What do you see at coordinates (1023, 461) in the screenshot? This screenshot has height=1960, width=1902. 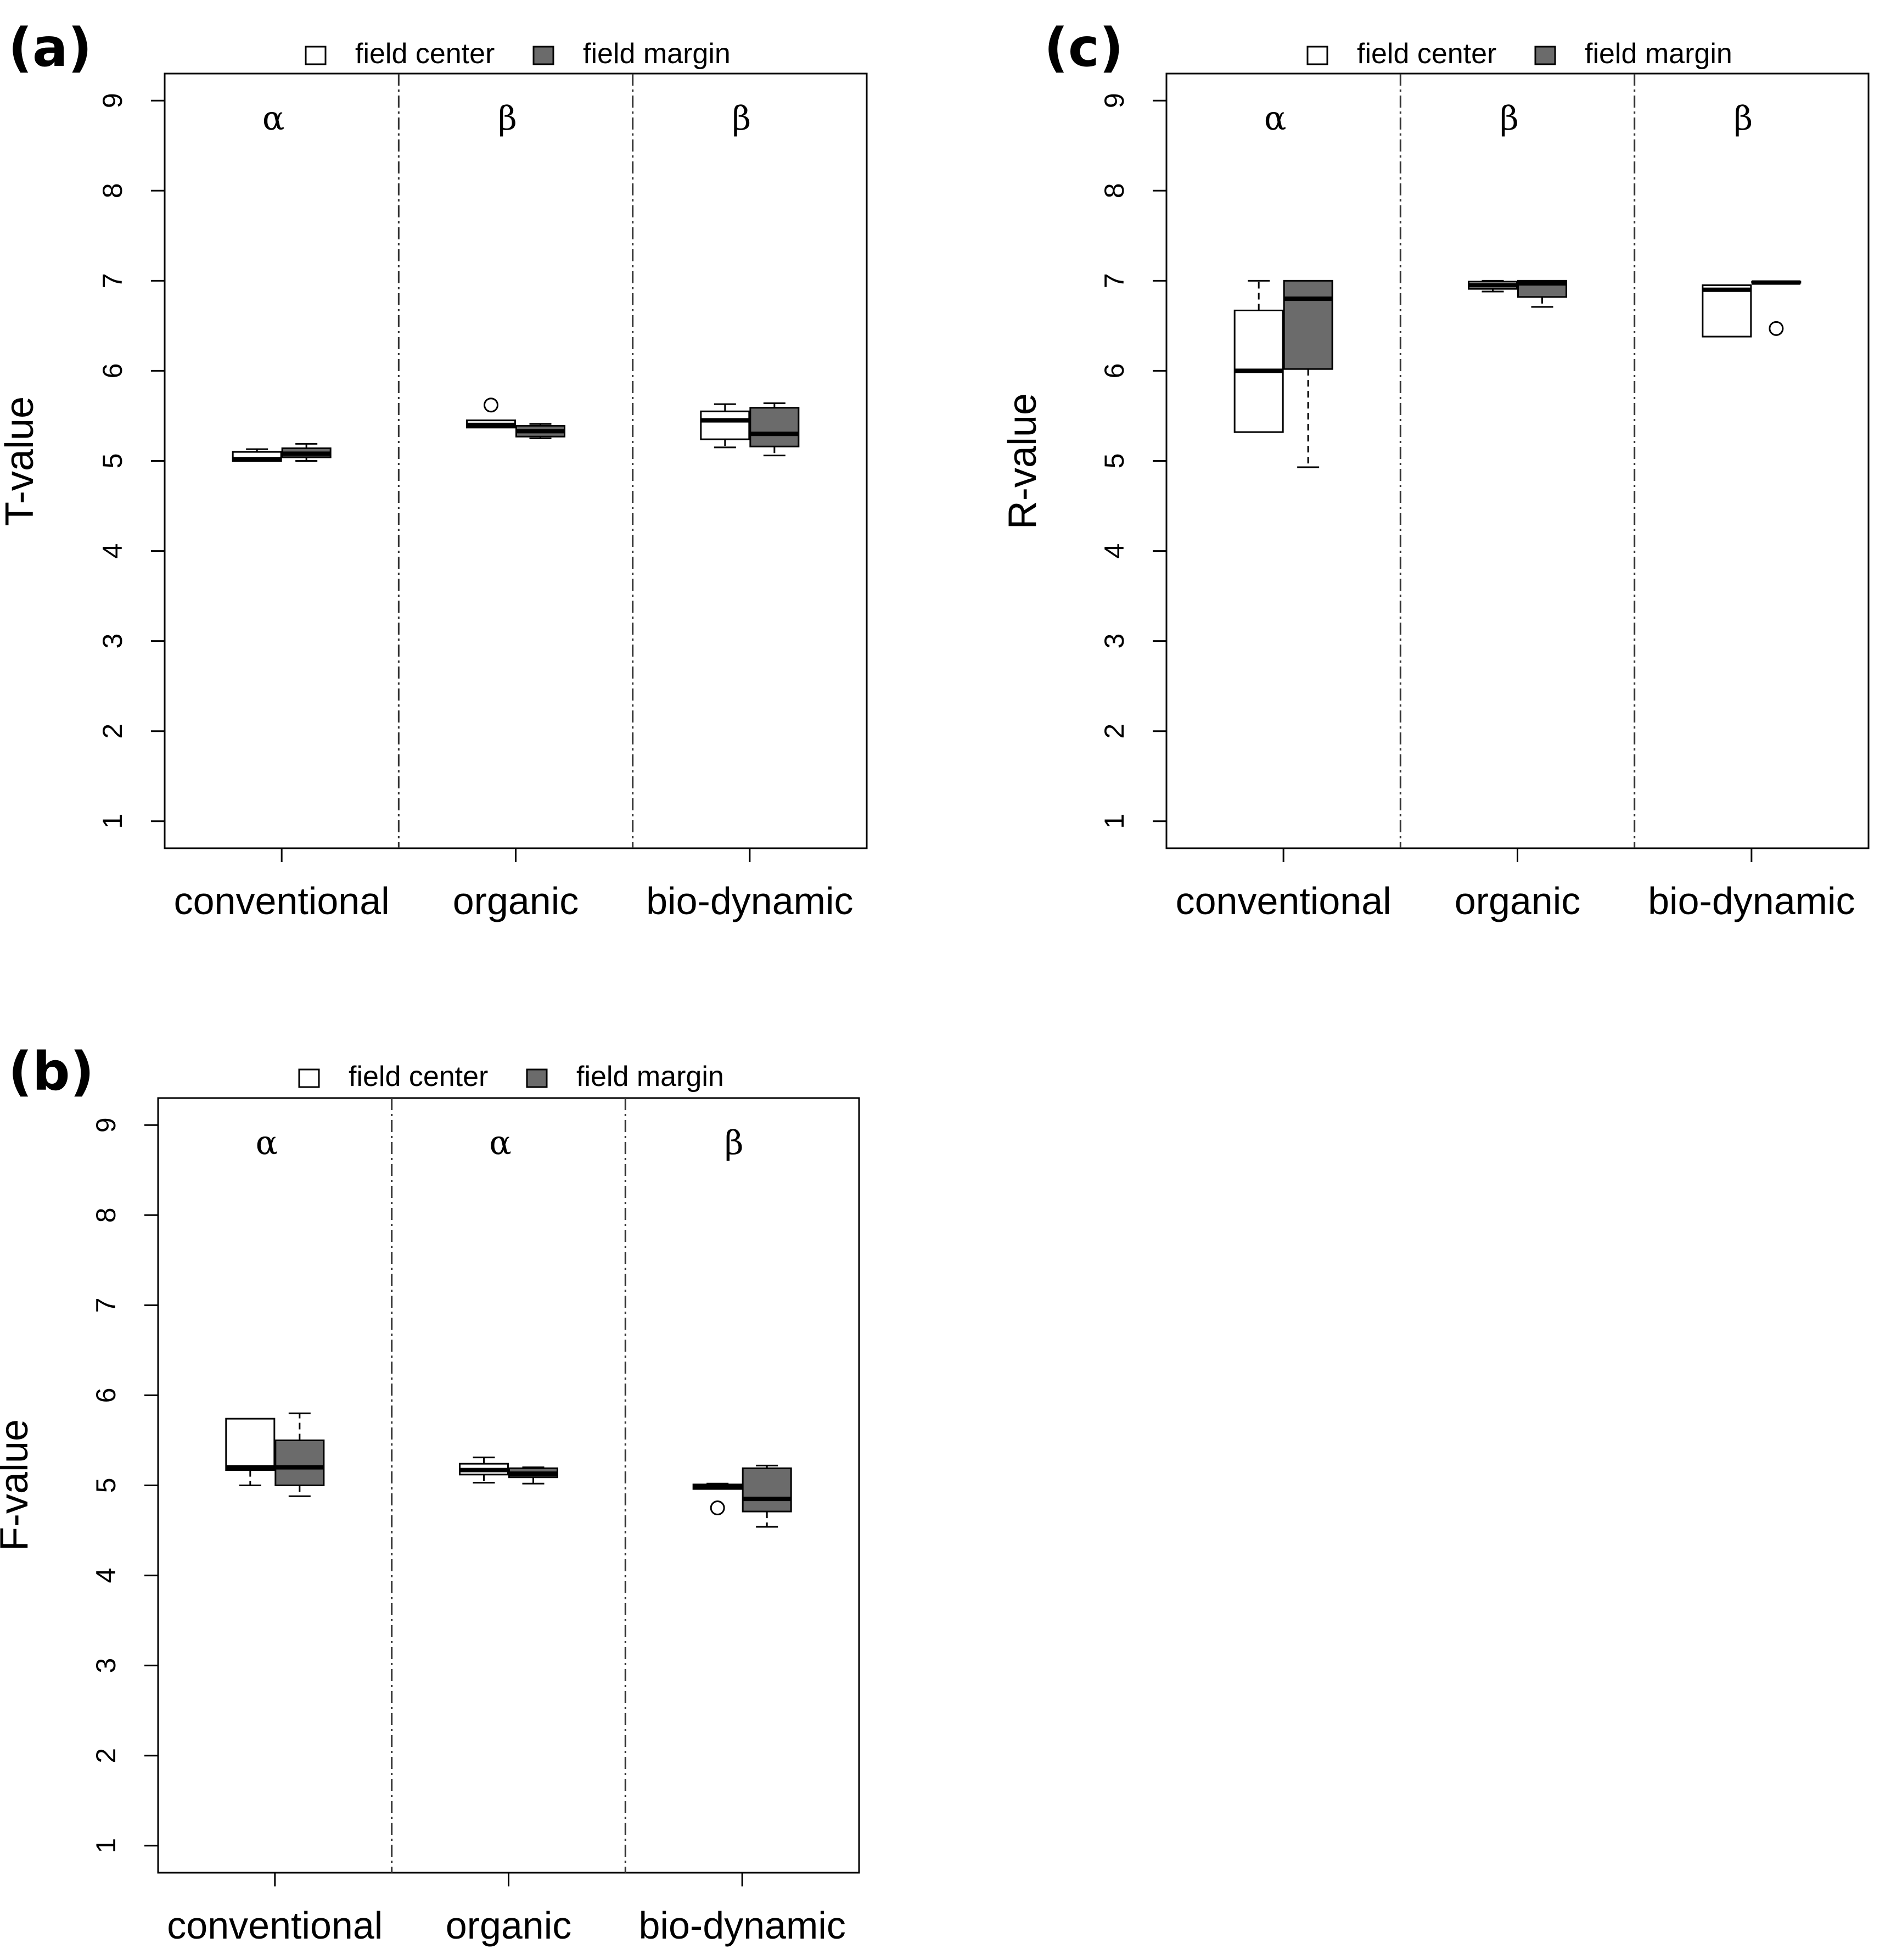 I see `y-axis-label: R-value` at bounding box center [1023, 461].